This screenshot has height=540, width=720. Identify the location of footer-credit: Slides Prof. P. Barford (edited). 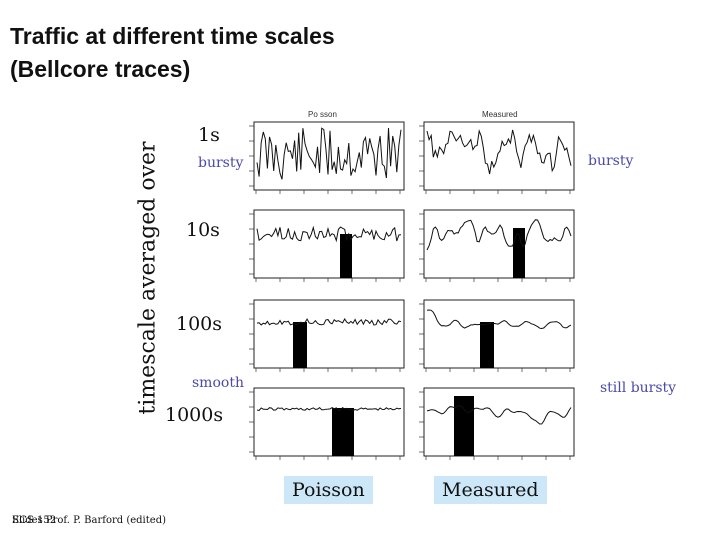
(89, 520).